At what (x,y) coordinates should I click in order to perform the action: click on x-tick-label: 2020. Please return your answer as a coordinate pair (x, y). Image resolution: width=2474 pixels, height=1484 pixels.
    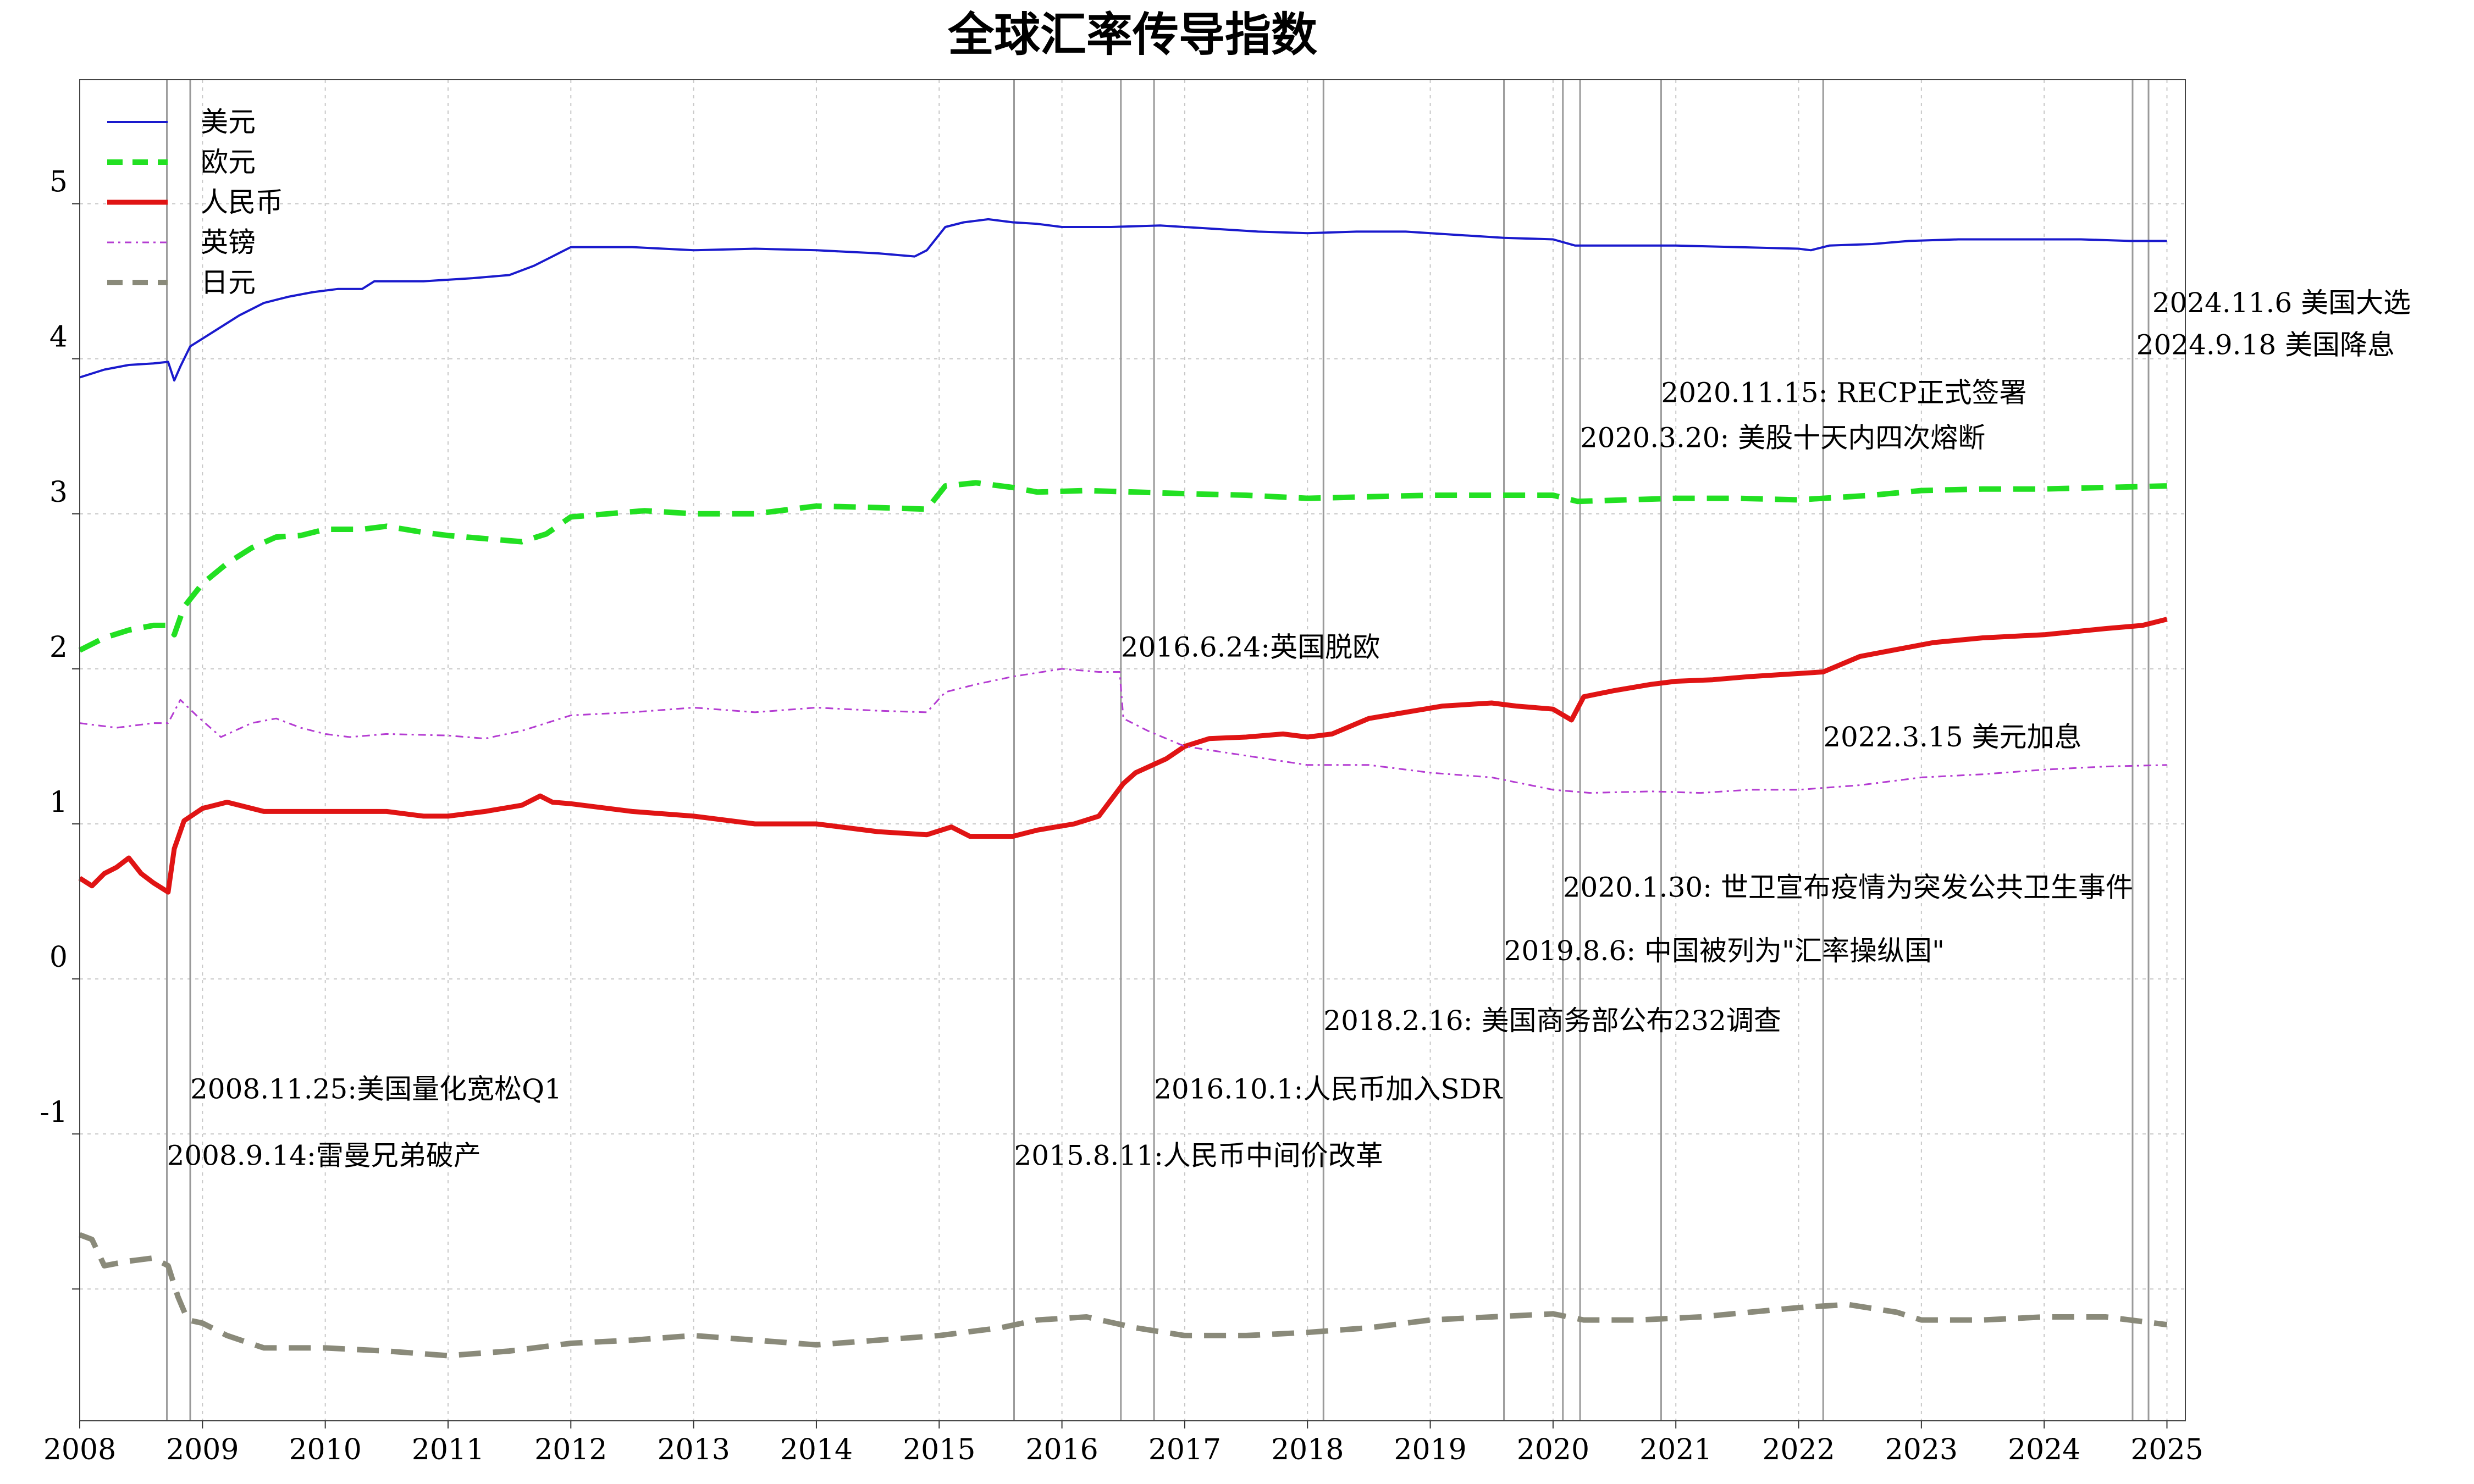
    Looking at the image, I should click on (1553, 1449).